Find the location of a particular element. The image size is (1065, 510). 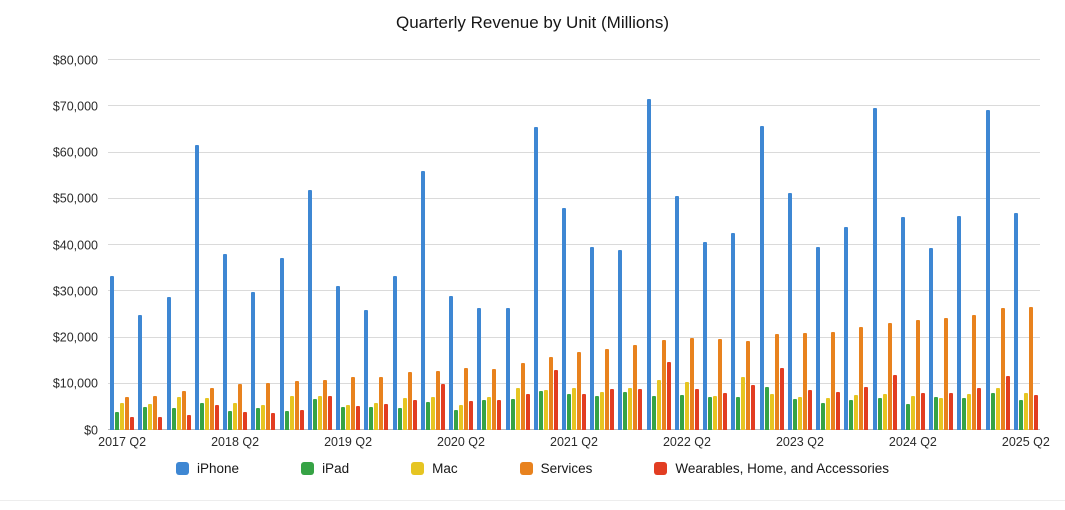

legend-swatch-iphone is located at coordinates (183, 468).